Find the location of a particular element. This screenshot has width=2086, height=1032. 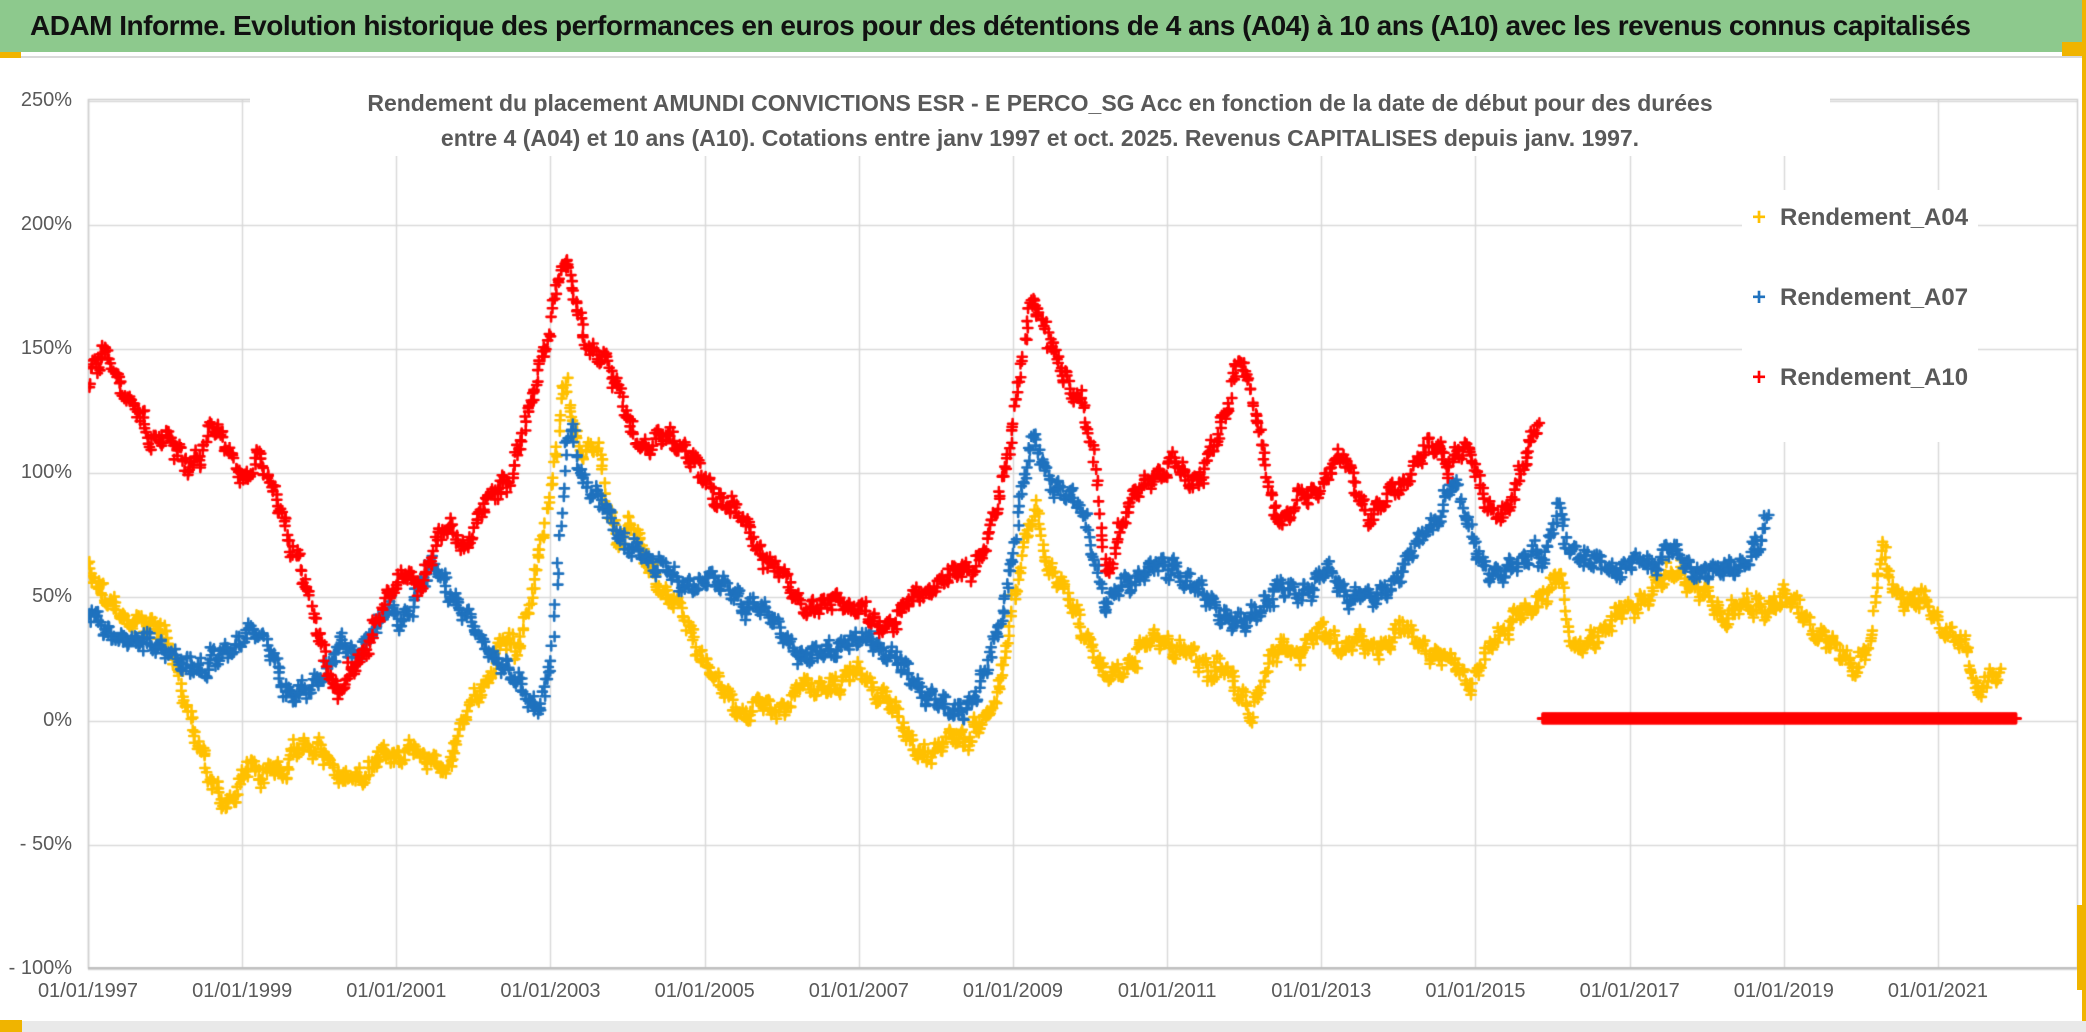

y-tick-label: - 50% is located at coordinates (45, 844).